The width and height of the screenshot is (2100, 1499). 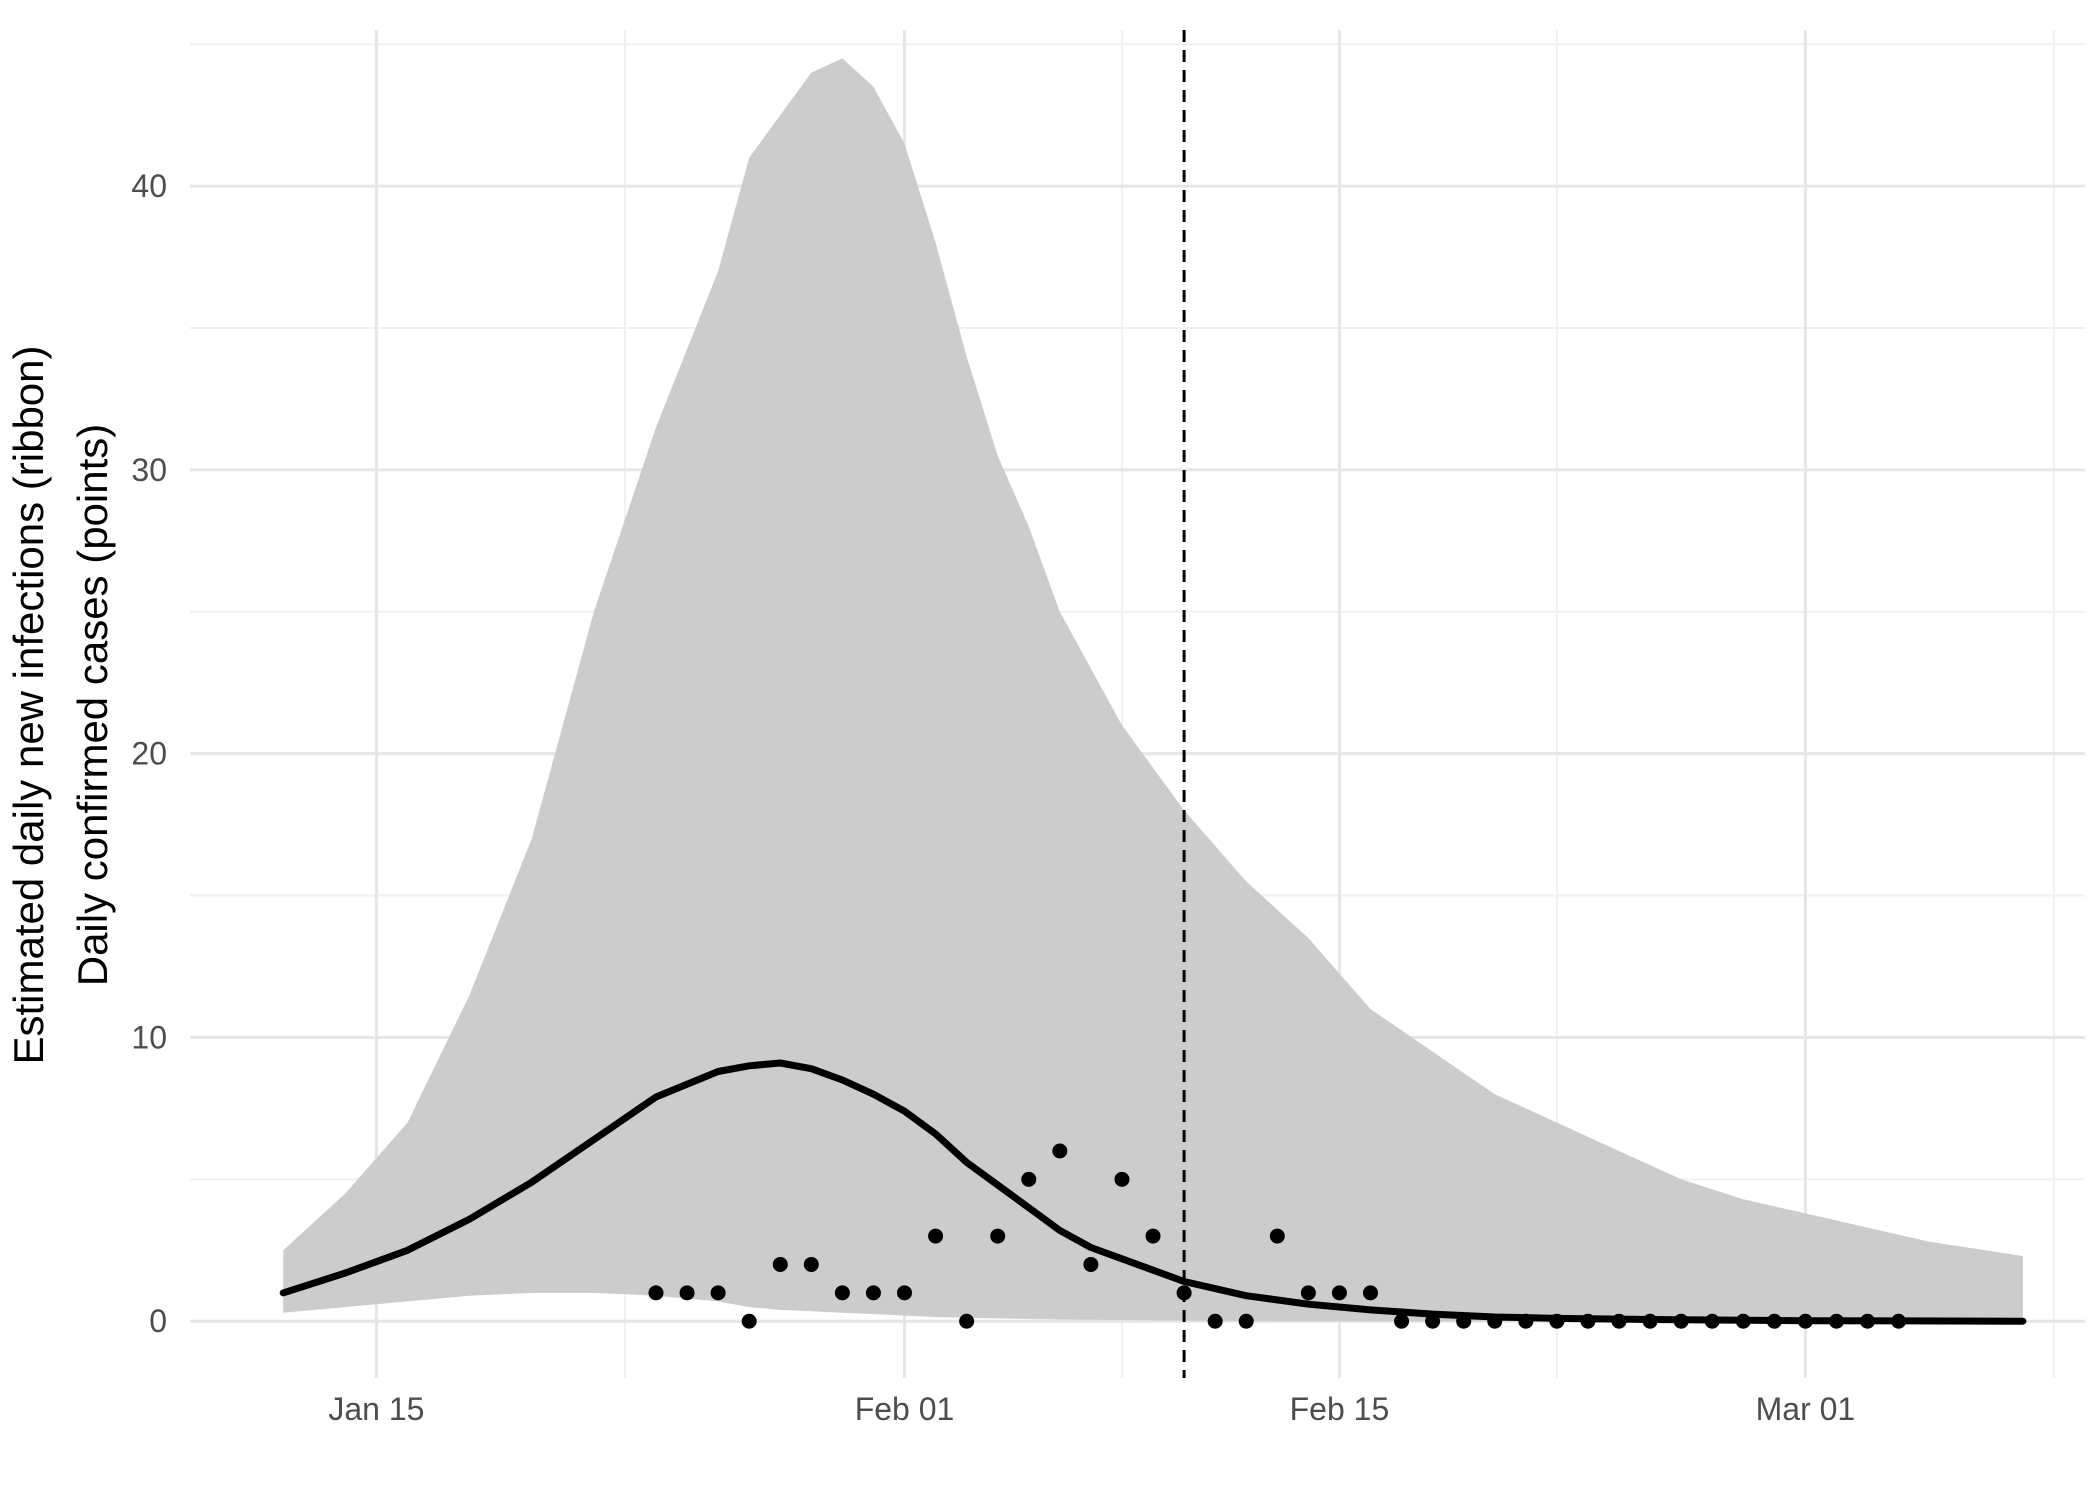 I want to click on y-tick-label: 20, so click(x=149, y=754).